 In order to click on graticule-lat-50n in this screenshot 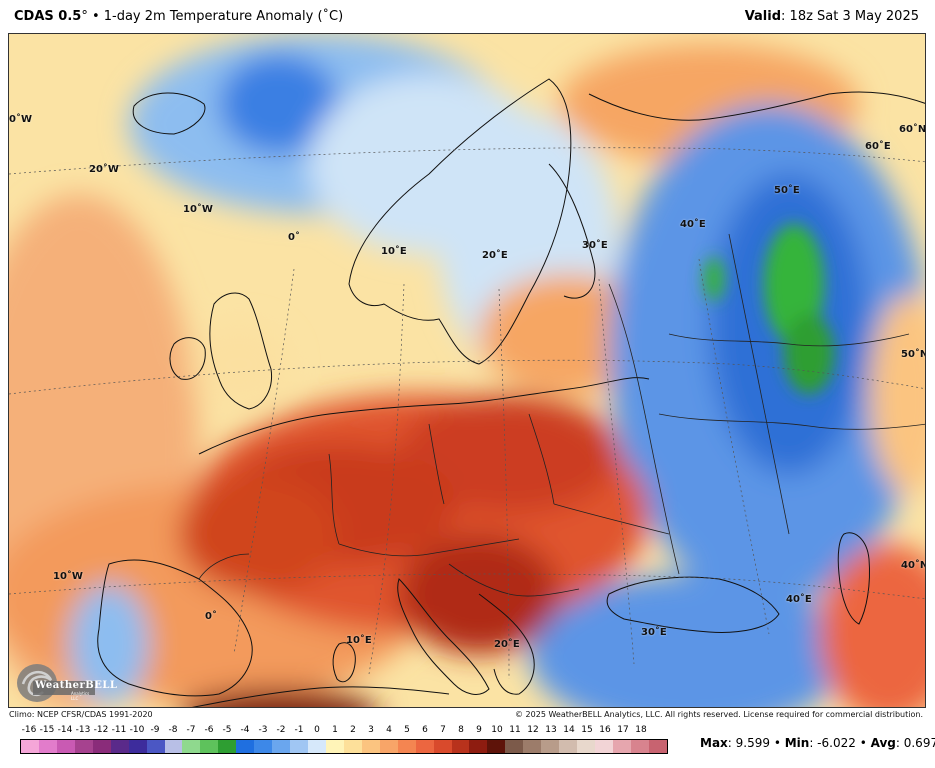, I will do `click(467, 377)`.